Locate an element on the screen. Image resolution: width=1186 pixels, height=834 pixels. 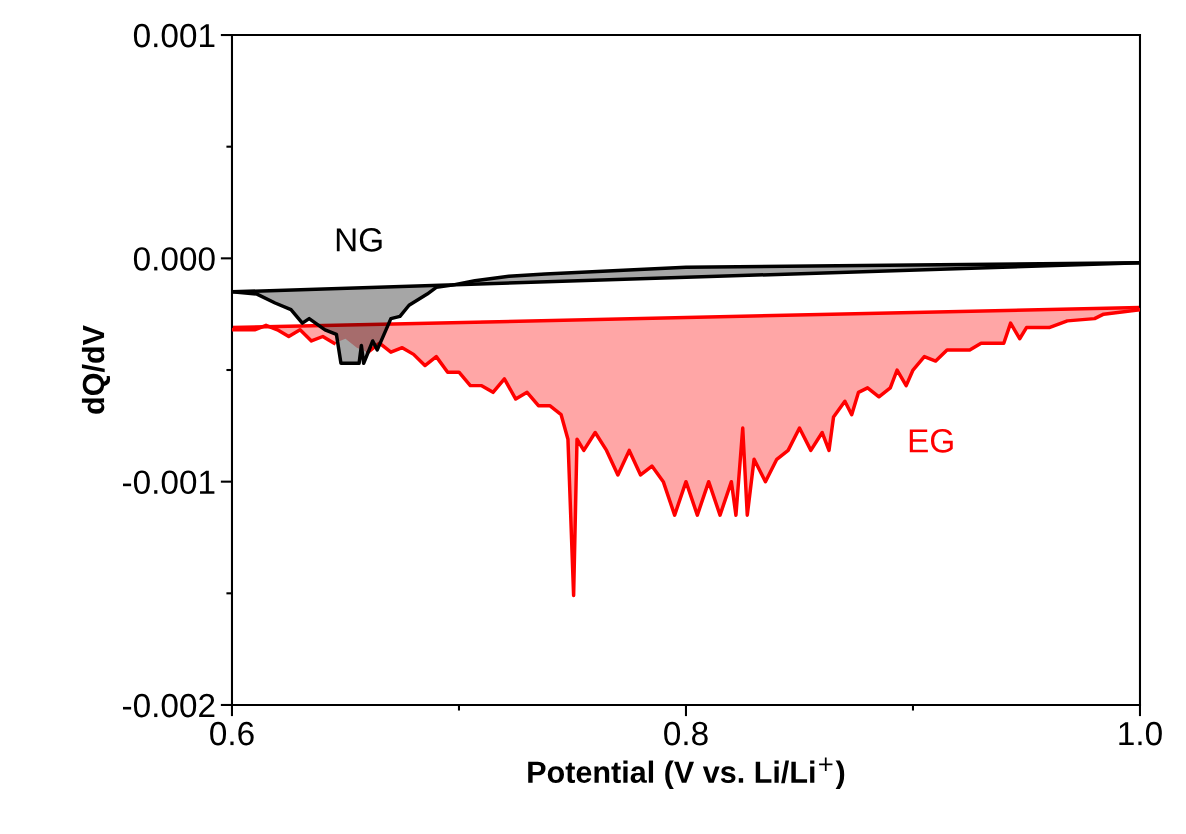
x-tick-label: 1.0 is located at coordinates (1140, 733).